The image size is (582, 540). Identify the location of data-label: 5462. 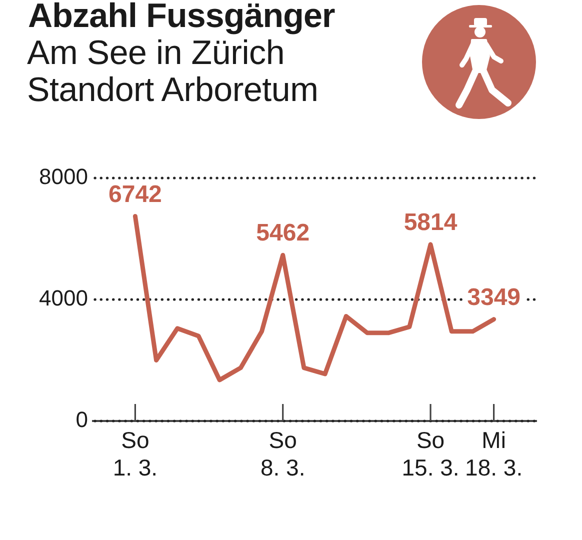
(283, 233).